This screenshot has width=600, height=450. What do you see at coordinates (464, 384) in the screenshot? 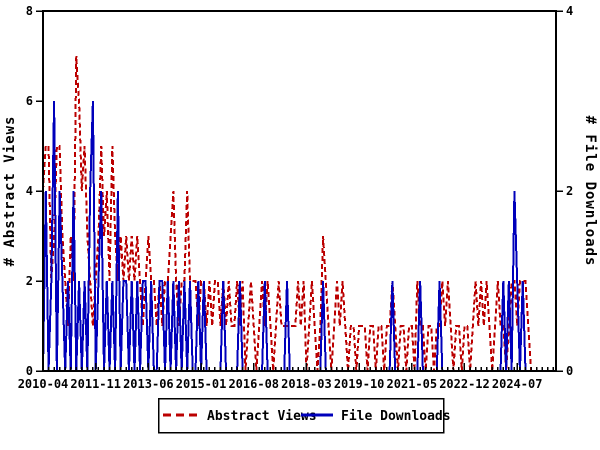
I see `x-tick-label: 2022-12` at bounding box center [464, 384].